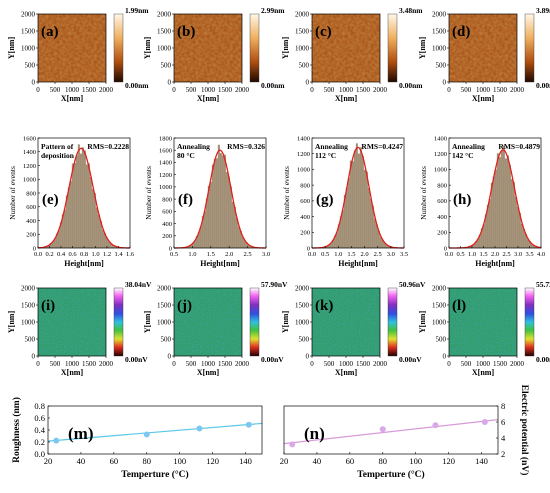 This screenshot has height=493, width=550. I want to click on annotation-line-2: 142 °C, so click(463, 155).